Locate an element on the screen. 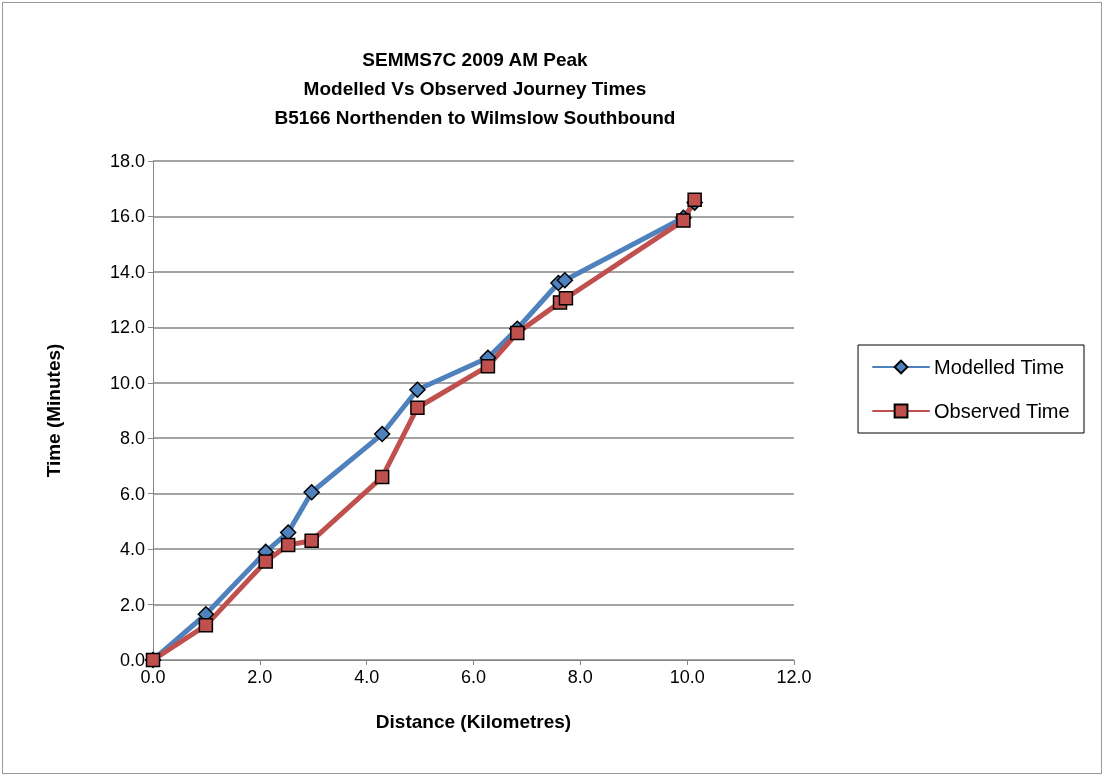 The height and width of the screenshot is (778, 1106). y-tick-label: 0.0 is located at coordinates (132, 660).